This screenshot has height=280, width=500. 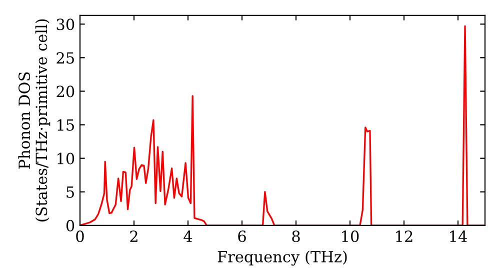 I want to click on x-axis-title: Frequency (THz), so click(x=282, y=258).